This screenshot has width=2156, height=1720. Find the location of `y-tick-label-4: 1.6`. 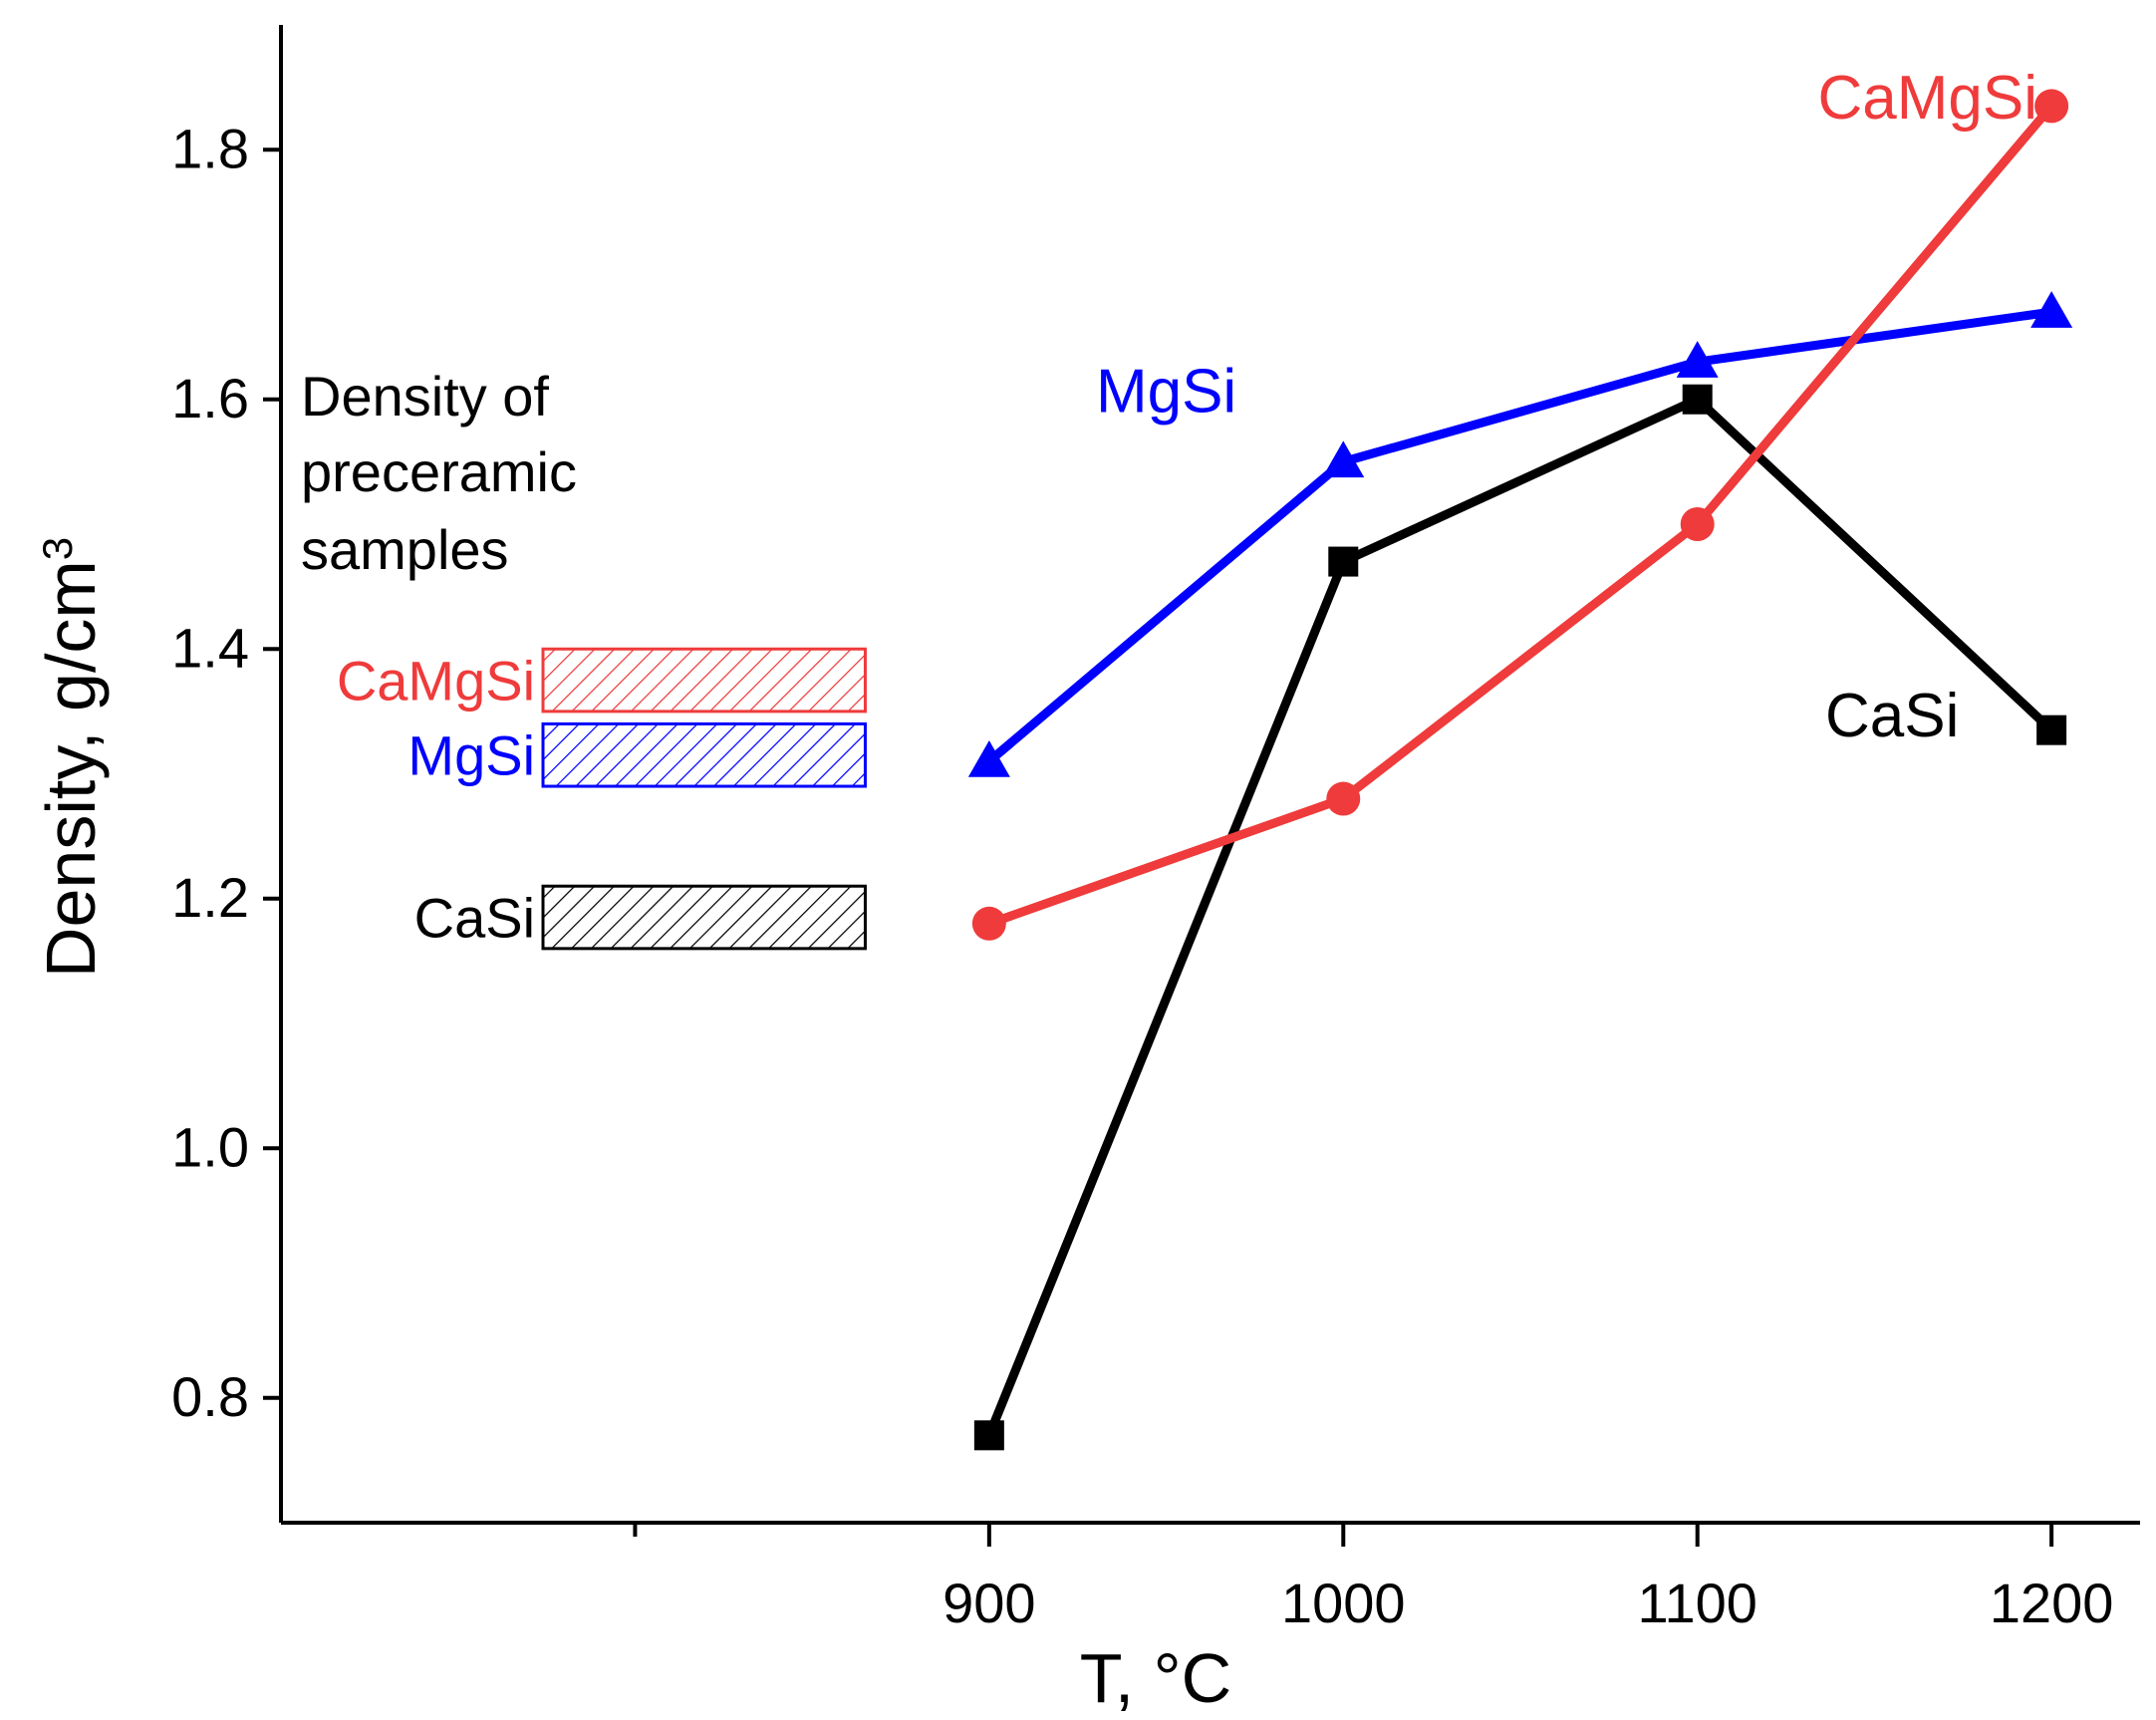

y-tick-label-4: 1.6 is located at coordinates (210, 398).